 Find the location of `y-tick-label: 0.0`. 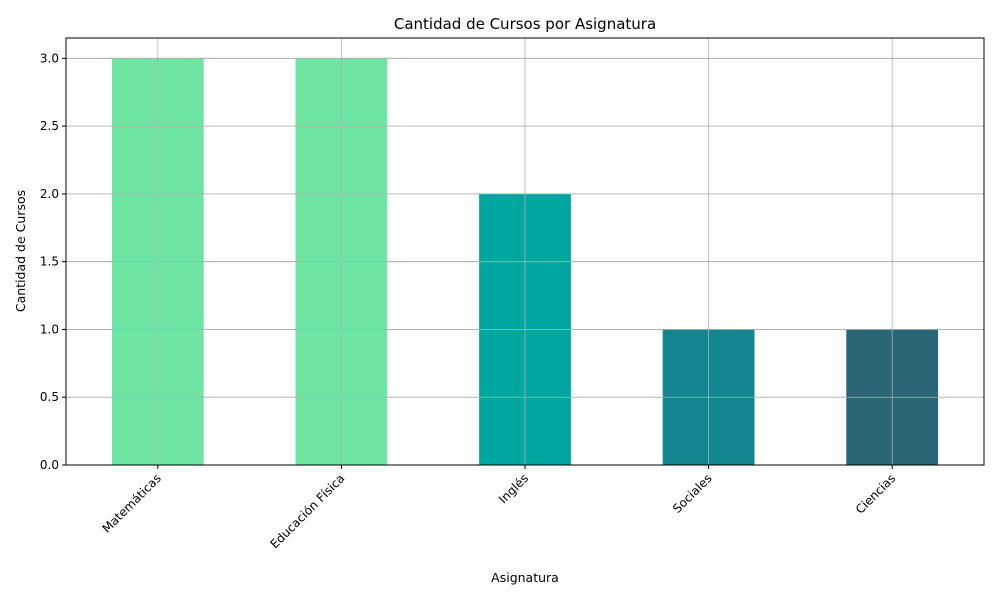

y-tick-label: 0.0 is located at coordinates (49, 465).